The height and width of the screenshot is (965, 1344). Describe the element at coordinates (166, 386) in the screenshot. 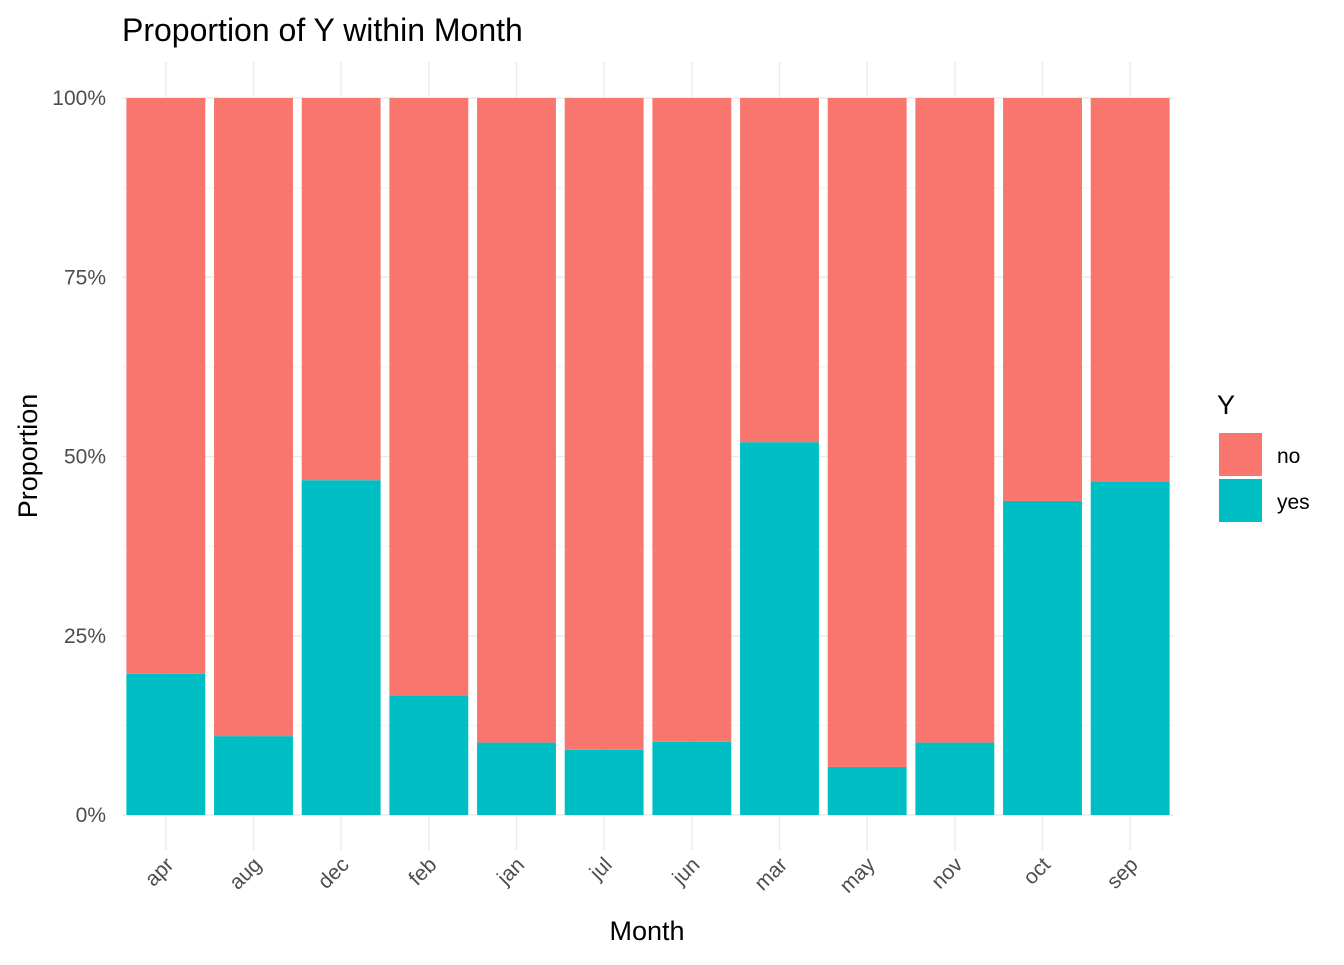

I see `bar-no-apr` at that location.